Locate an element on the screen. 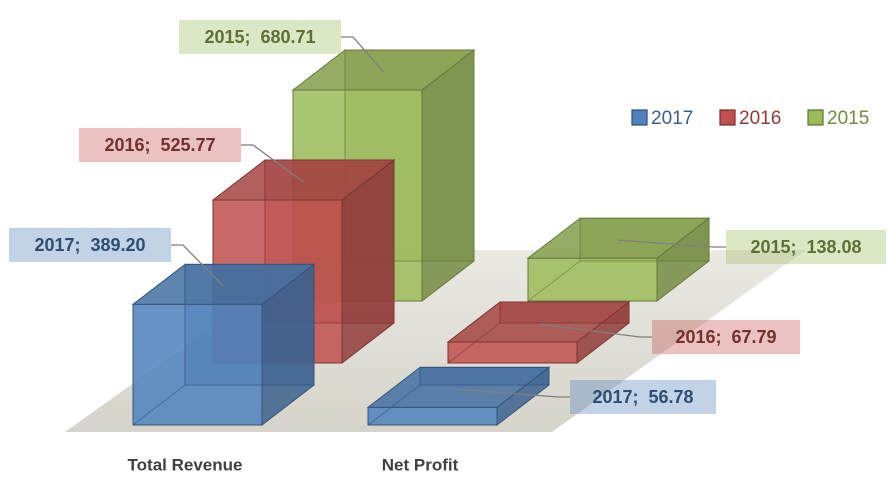 This screenshot has width=888, height=478. legend-label: 2015 is located at coordinates (848, 118).